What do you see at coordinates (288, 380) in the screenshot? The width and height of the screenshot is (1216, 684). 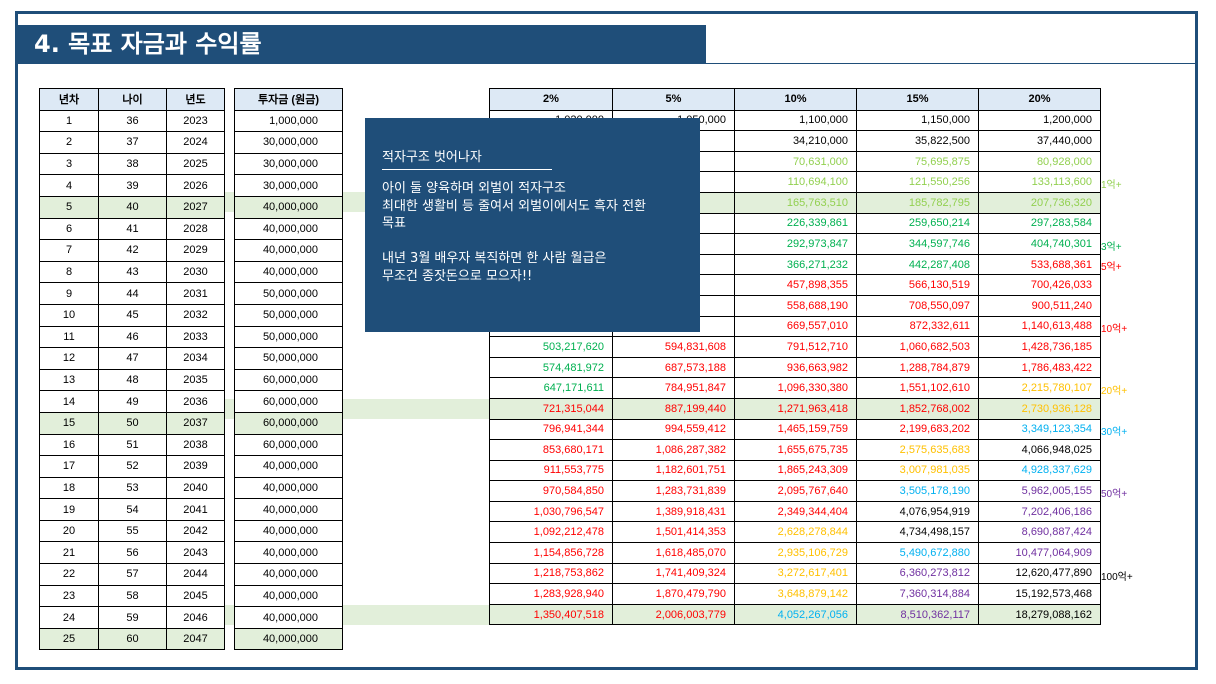 I see `invest-cell: 60,000,000` at bounding box center [288, 380].